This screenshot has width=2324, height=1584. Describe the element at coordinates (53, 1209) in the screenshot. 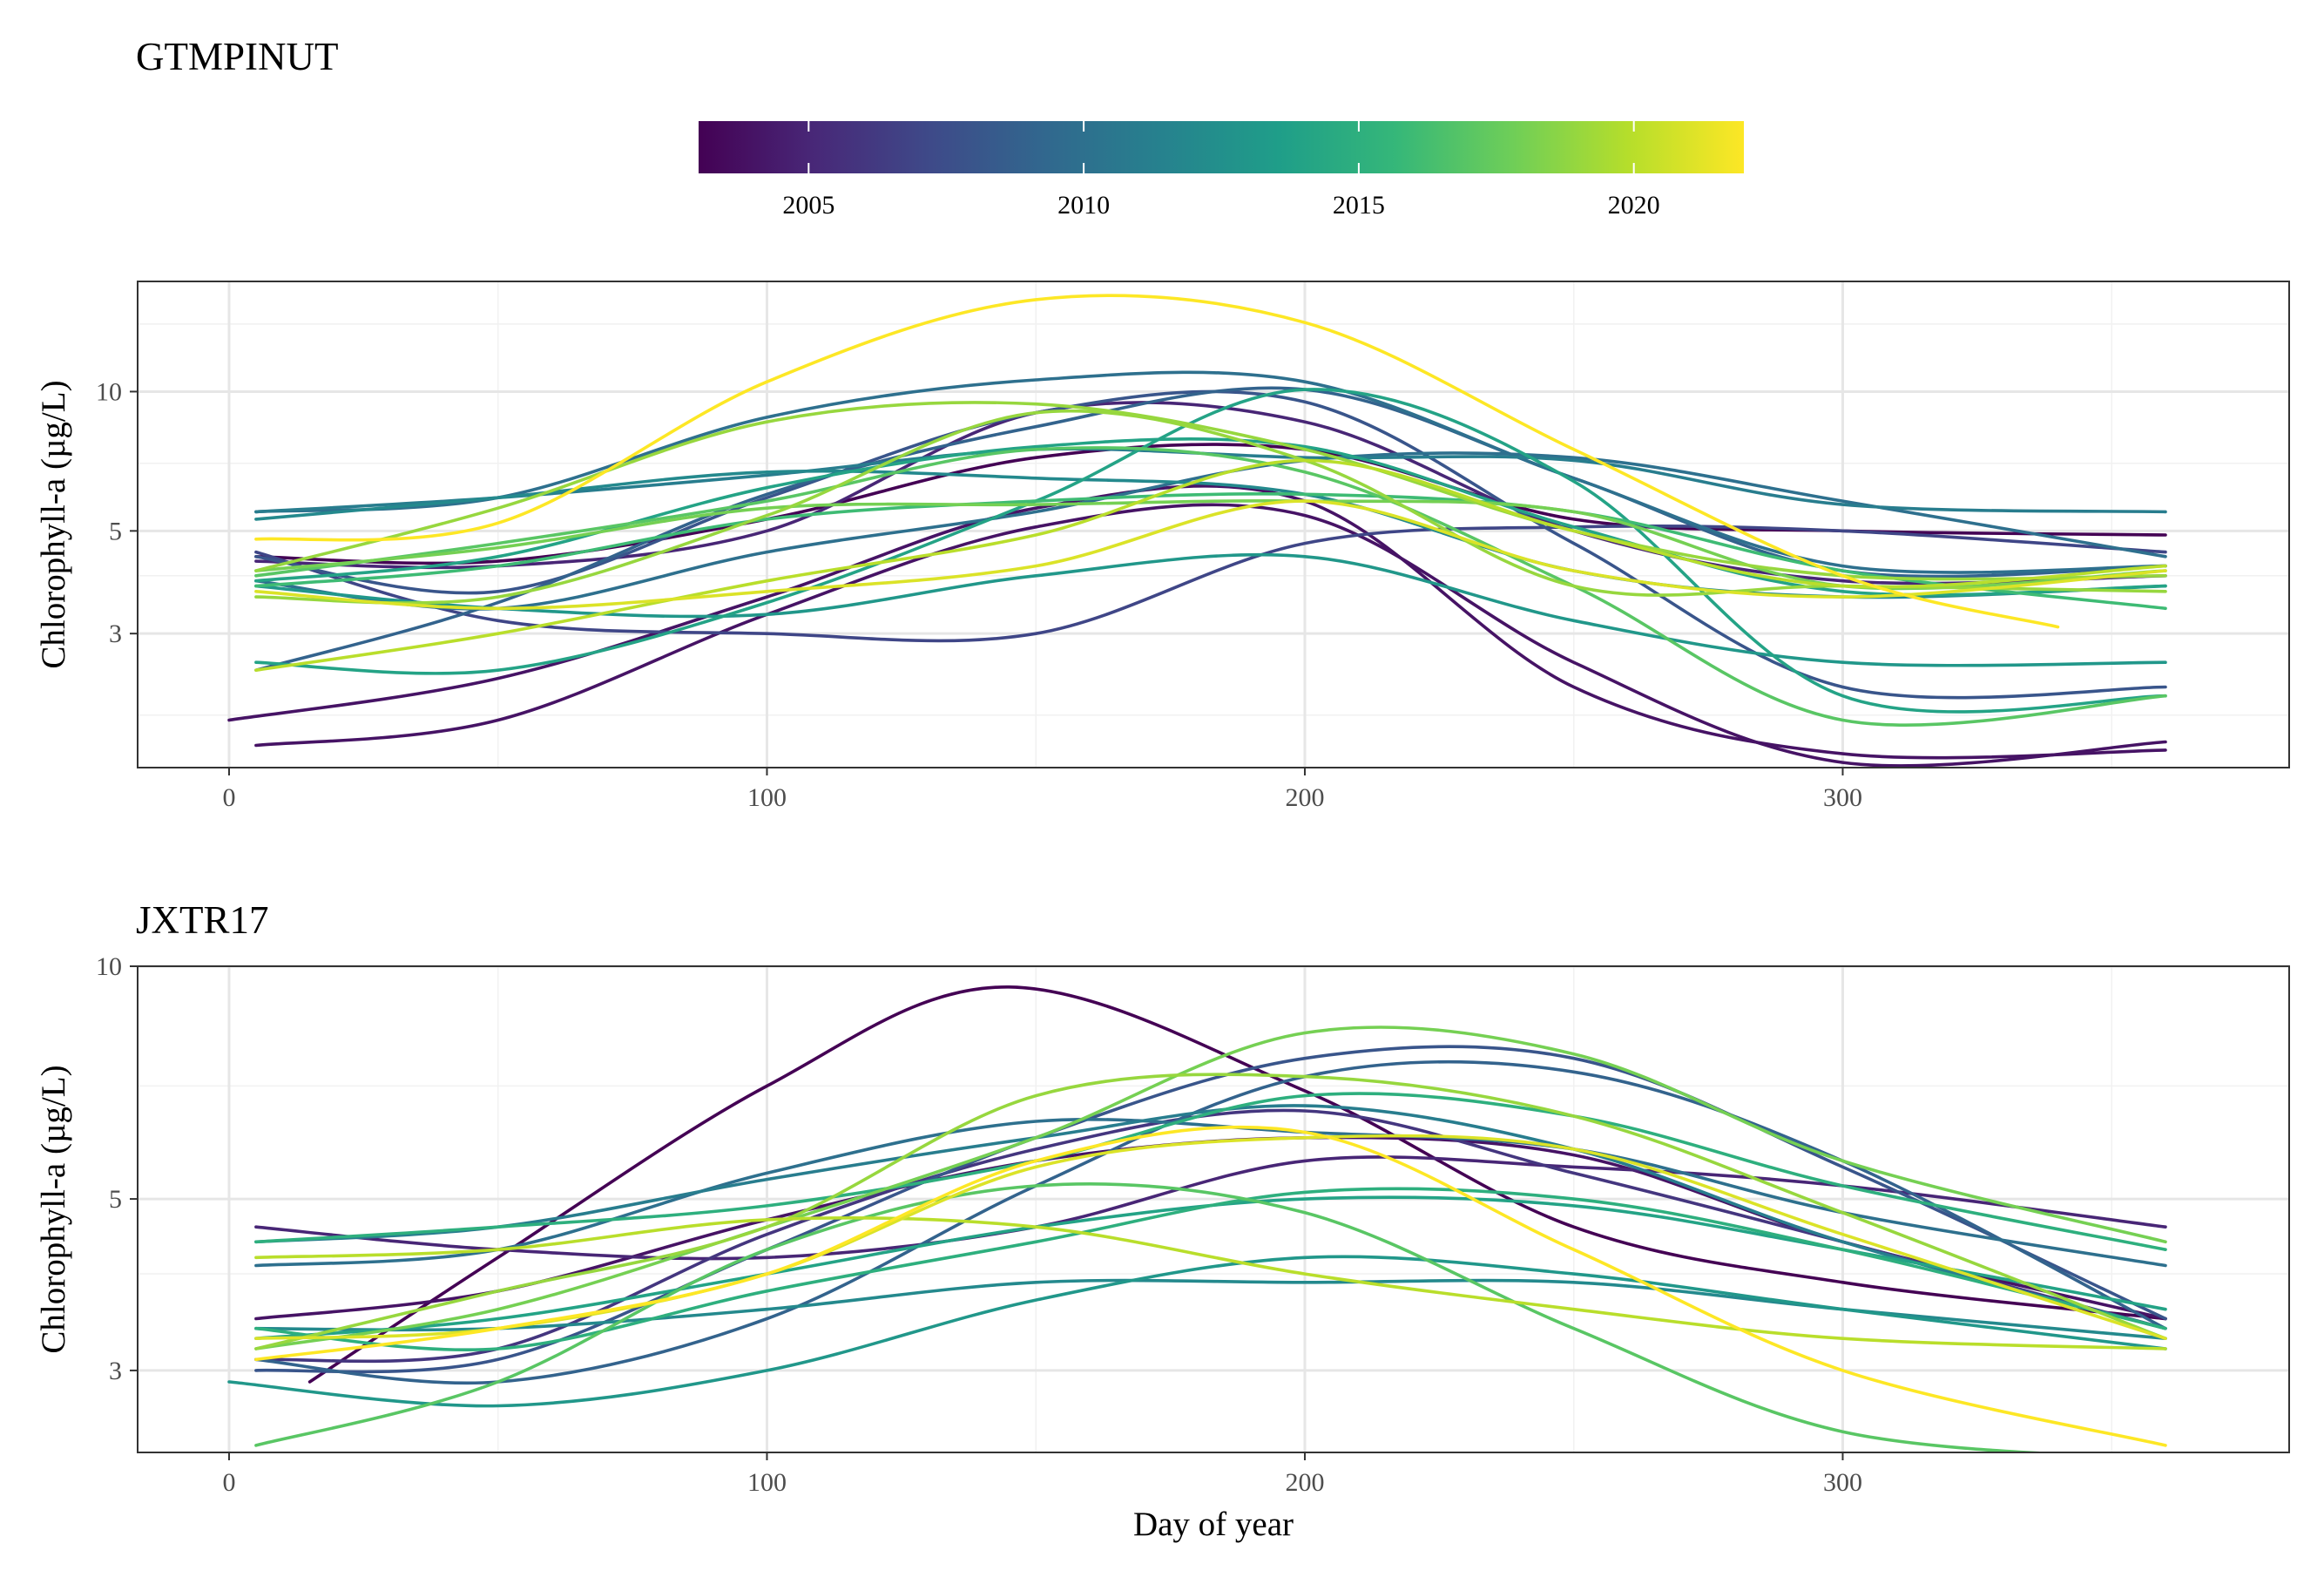

I see `y-axis-title-bottom: Chlorophyll-a (µg/L)` at that location.